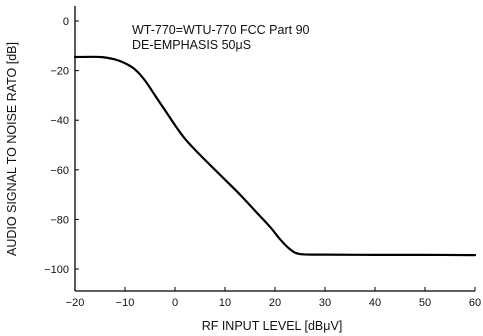  I want to click on x-tick-label: 40, so click(375, 303).